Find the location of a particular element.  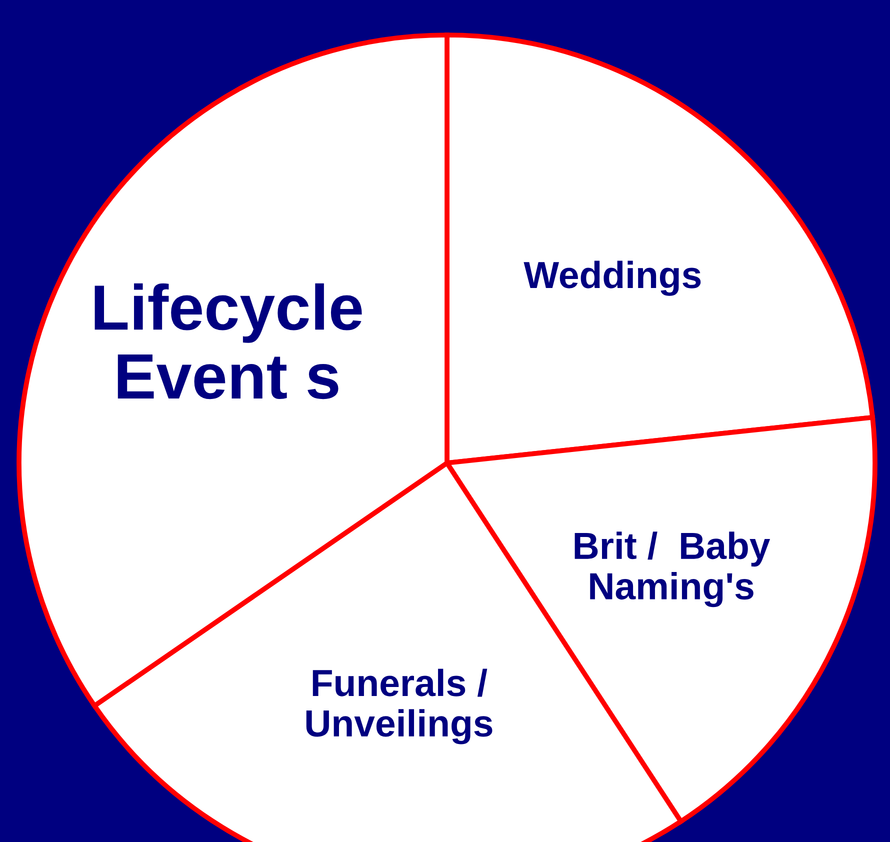

slice-label: Funerals / Unveilings is located at coordinates (399, 706).